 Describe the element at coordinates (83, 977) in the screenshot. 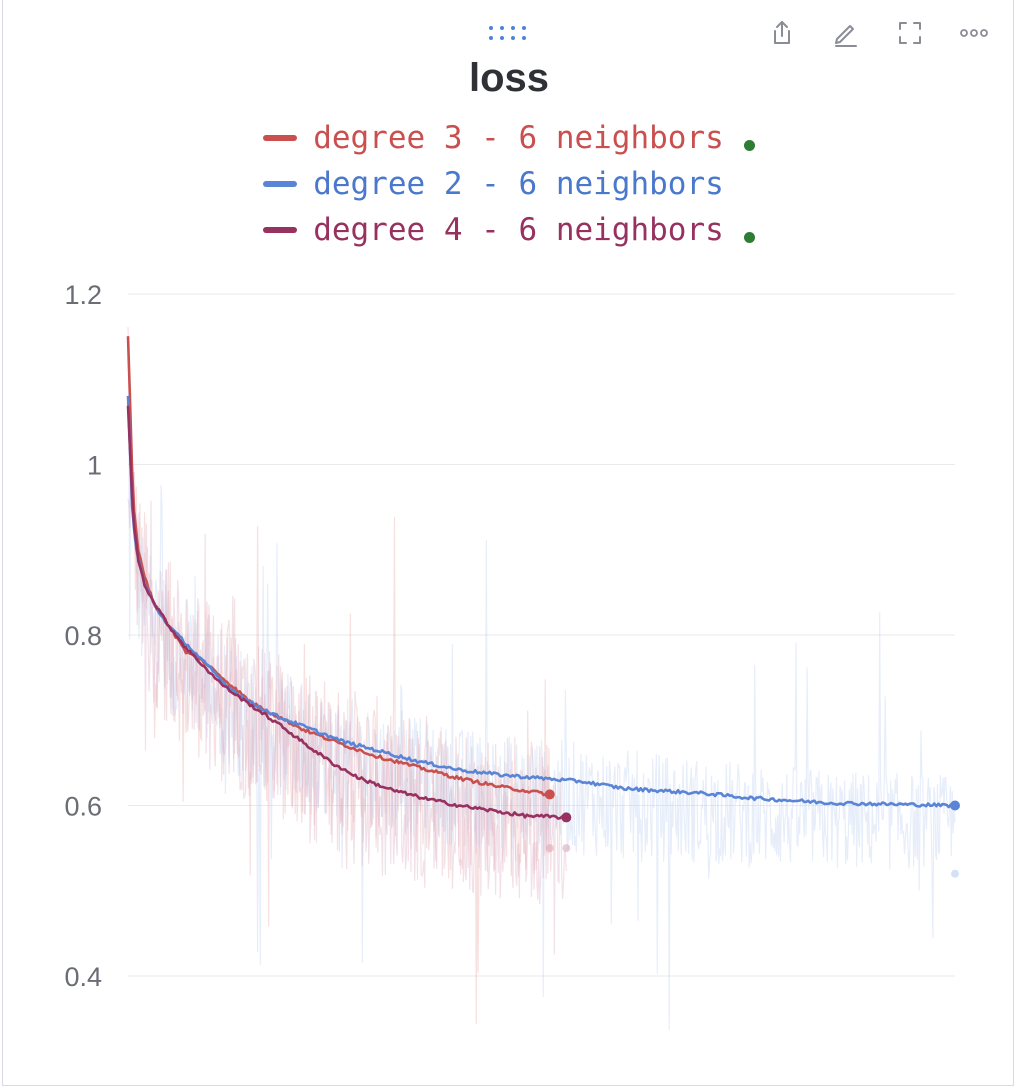

I see `y-tick-label: 0.4` at that location.